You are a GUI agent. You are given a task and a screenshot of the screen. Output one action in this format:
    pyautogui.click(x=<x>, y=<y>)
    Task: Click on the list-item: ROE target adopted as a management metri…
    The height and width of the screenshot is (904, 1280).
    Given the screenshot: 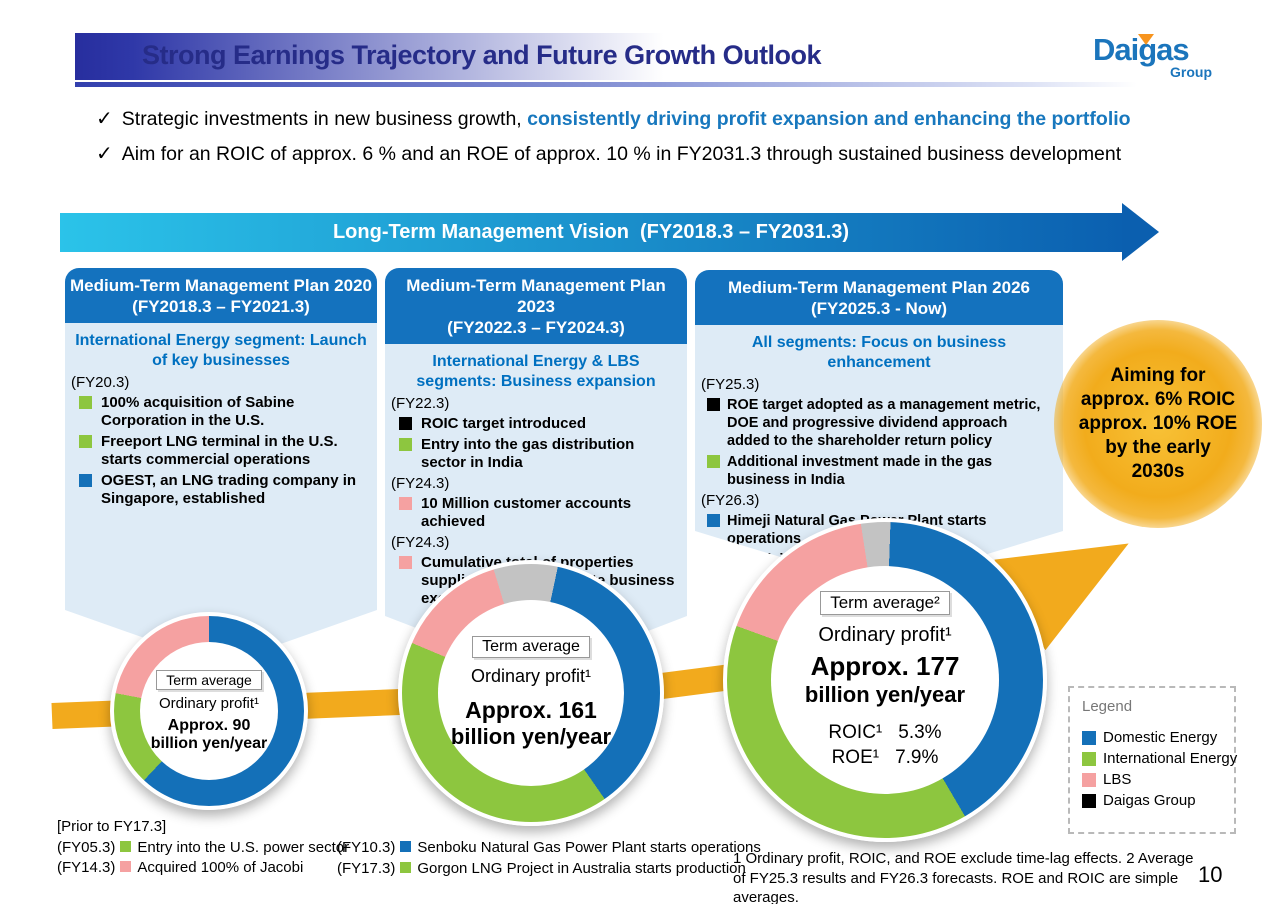 What is the action you would take?
    pyautogui.click(x=879, y=423)
    